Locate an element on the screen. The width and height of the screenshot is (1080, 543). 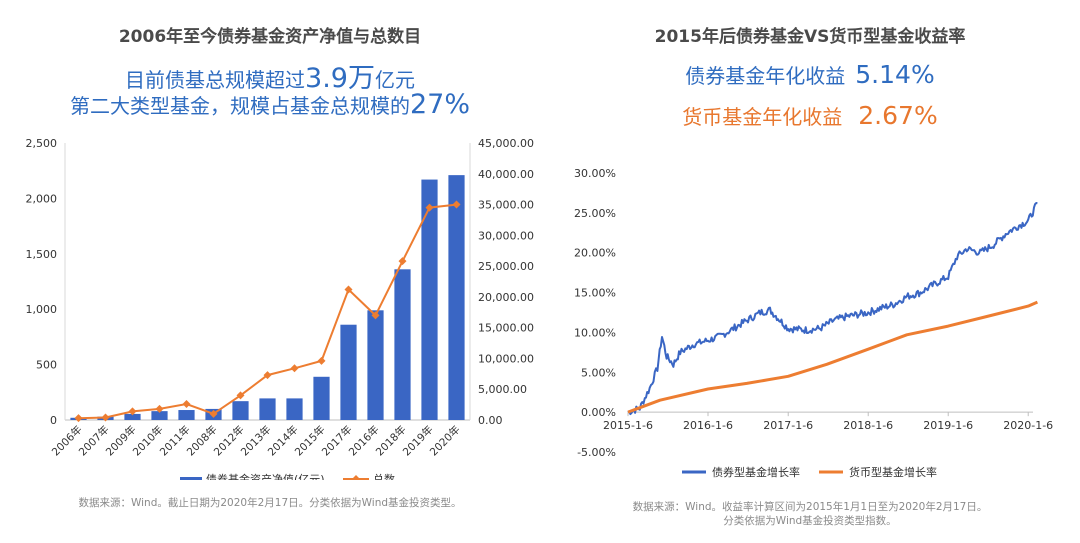
x-tick-label: 2020-1-6 is located at coordinates (1028, 425).